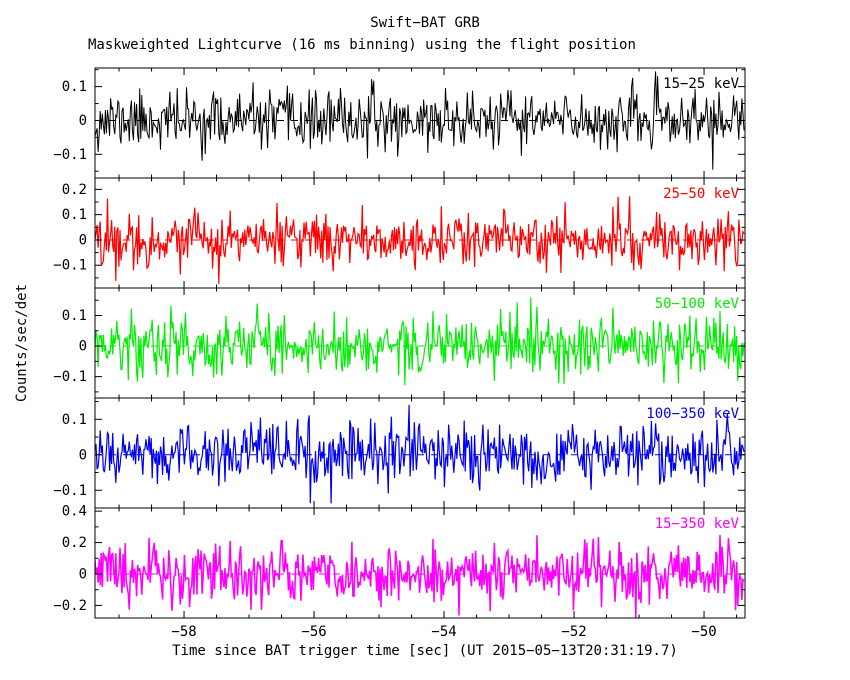  What do you see at coordinates (703, 632) in the screenshot?
I see `x-tick-label: −50` at bounding box center [703, 632].